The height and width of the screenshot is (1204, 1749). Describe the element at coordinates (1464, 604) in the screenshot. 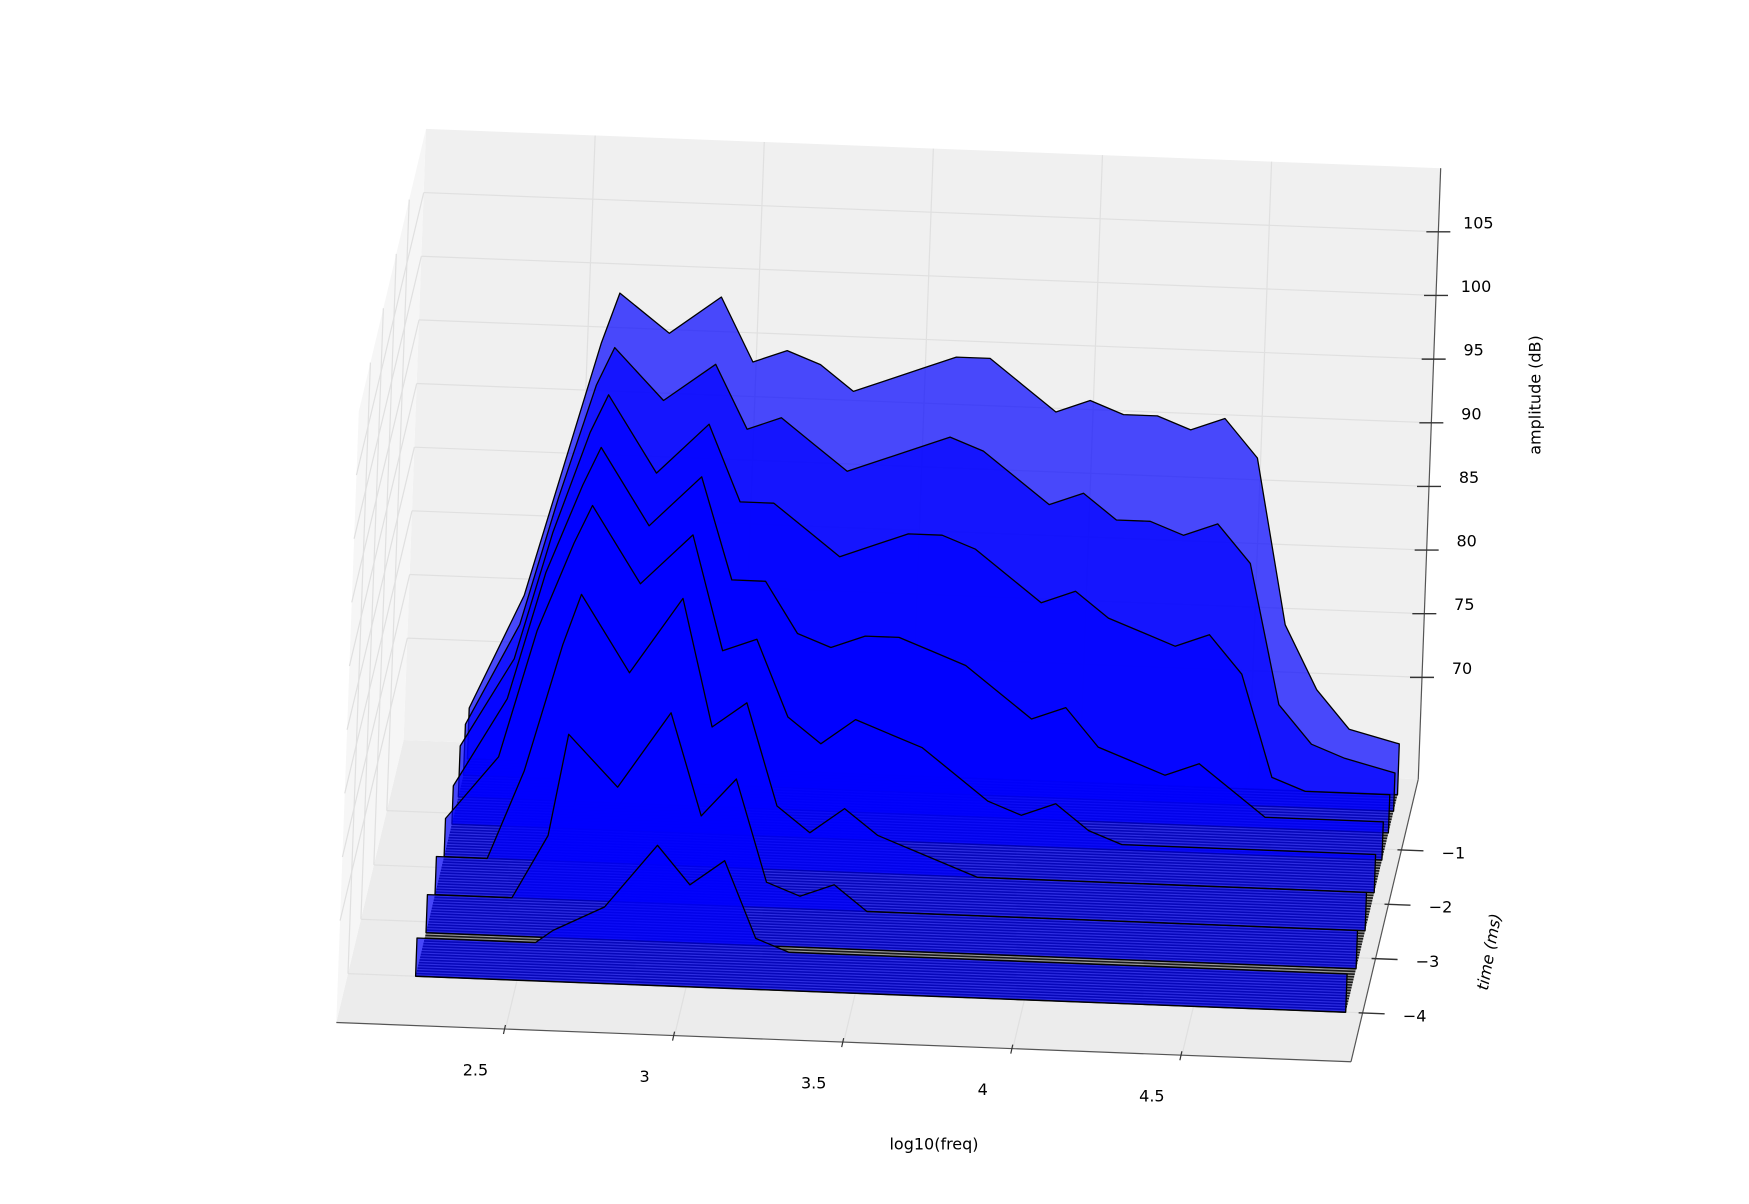

I see `z-tick-label: 75` at that location.